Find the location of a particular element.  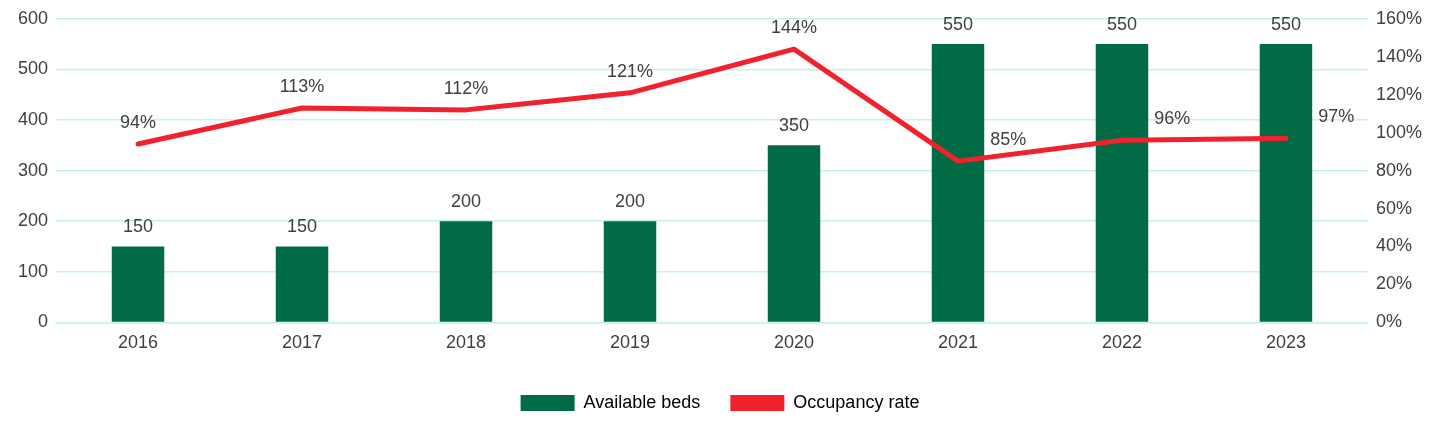

y-tick-label: 600 is located at coordinates (33, 17).